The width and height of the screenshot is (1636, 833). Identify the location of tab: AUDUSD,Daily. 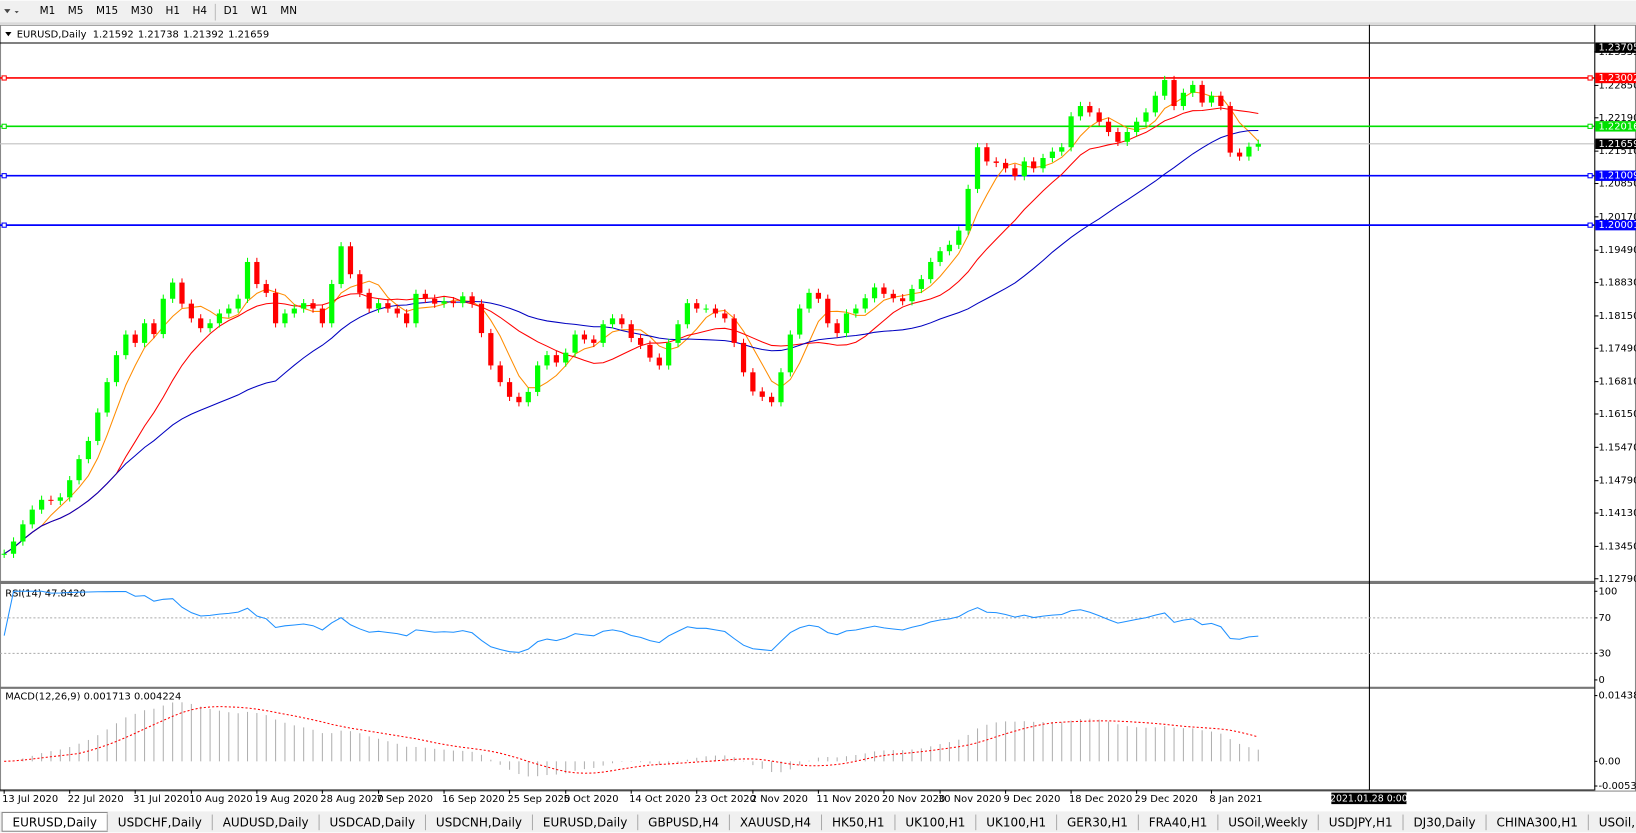
(266, 822).